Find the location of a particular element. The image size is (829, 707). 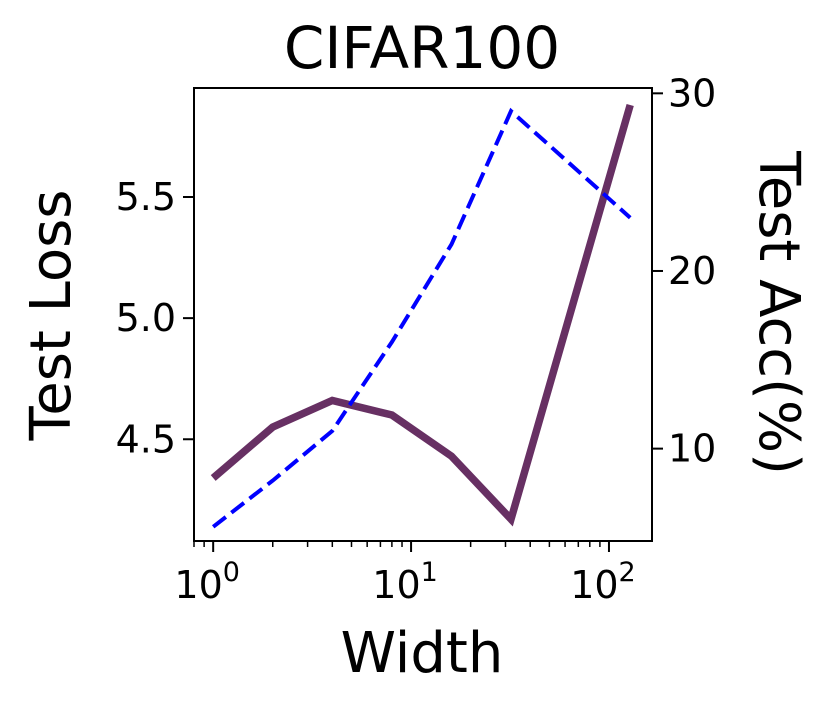

y-axis-label-left: Test Loss is located at coordinates (51, 316).